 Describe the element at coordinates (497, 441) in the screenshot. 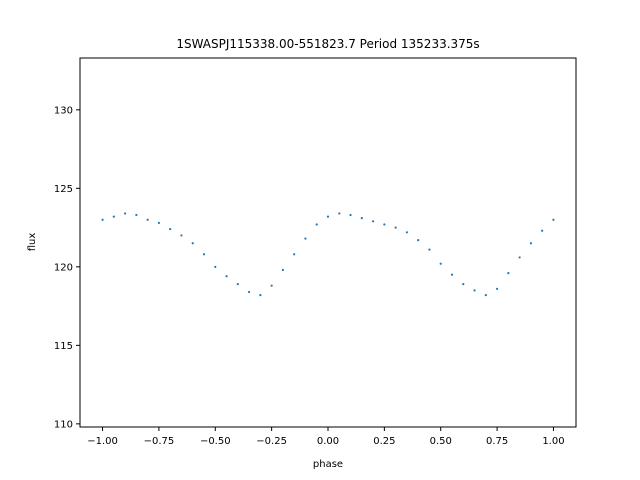

I see `x-tick-label: 0.75` at that location.